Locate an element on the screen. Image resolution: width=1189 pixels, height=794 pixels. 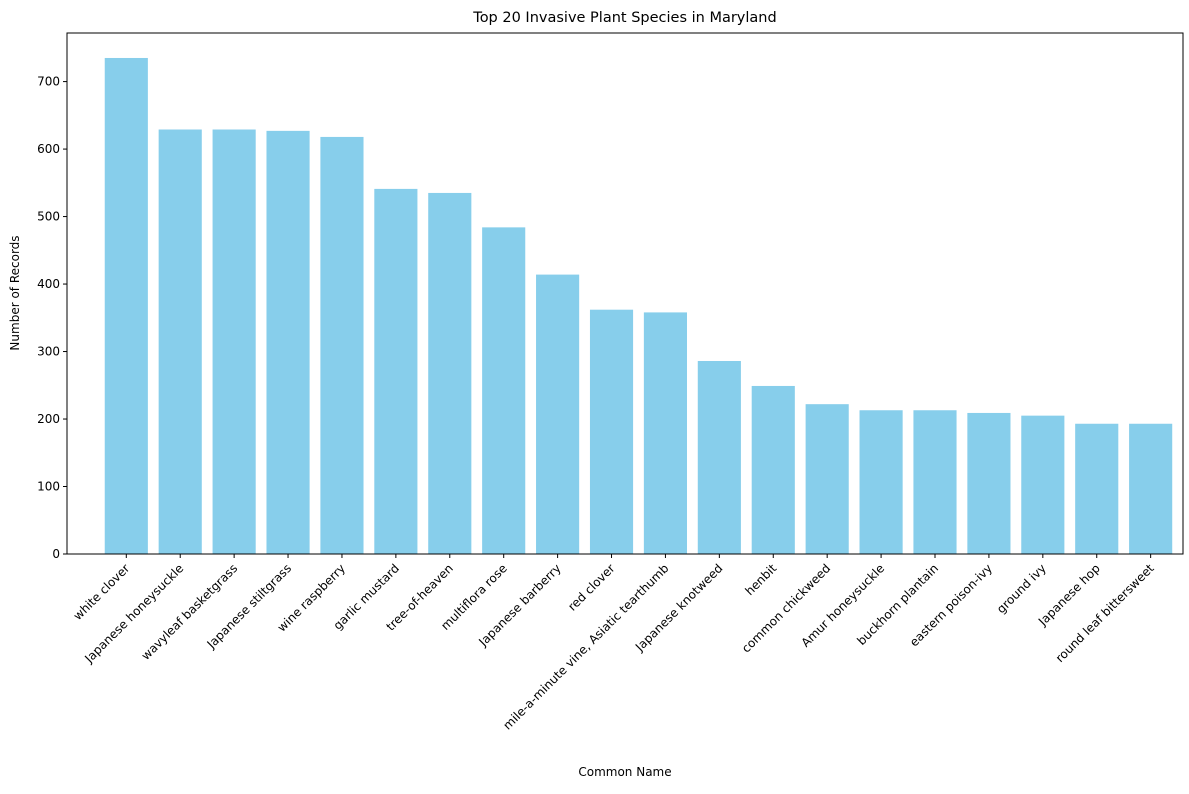
y-tick-label: 400 is located at coordinates (48, 284).